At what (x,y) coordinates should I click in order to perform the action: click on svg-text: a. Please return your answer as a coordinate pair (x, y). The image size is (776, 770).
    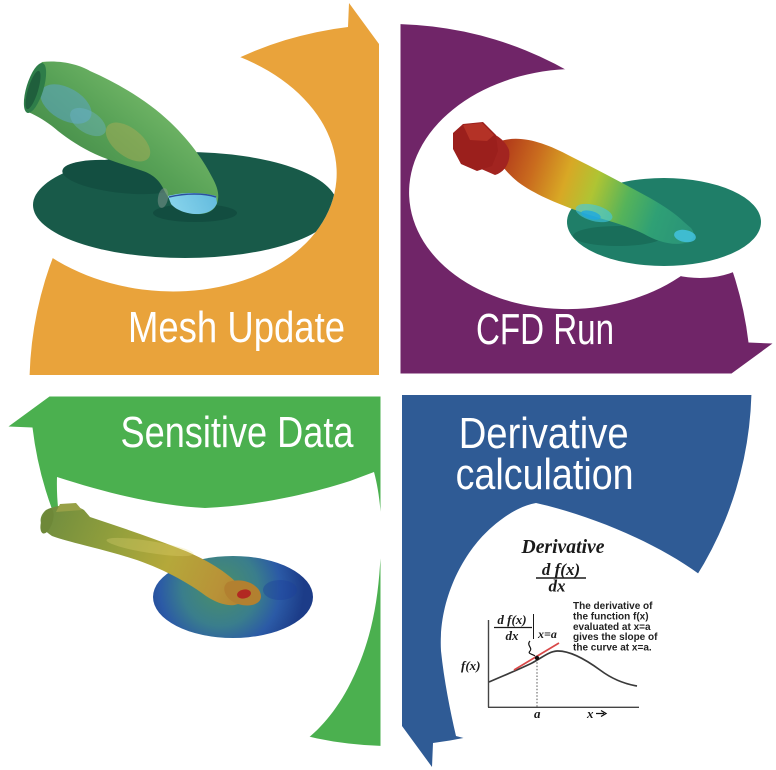
    Looking at the image, I should click on (537, 713).